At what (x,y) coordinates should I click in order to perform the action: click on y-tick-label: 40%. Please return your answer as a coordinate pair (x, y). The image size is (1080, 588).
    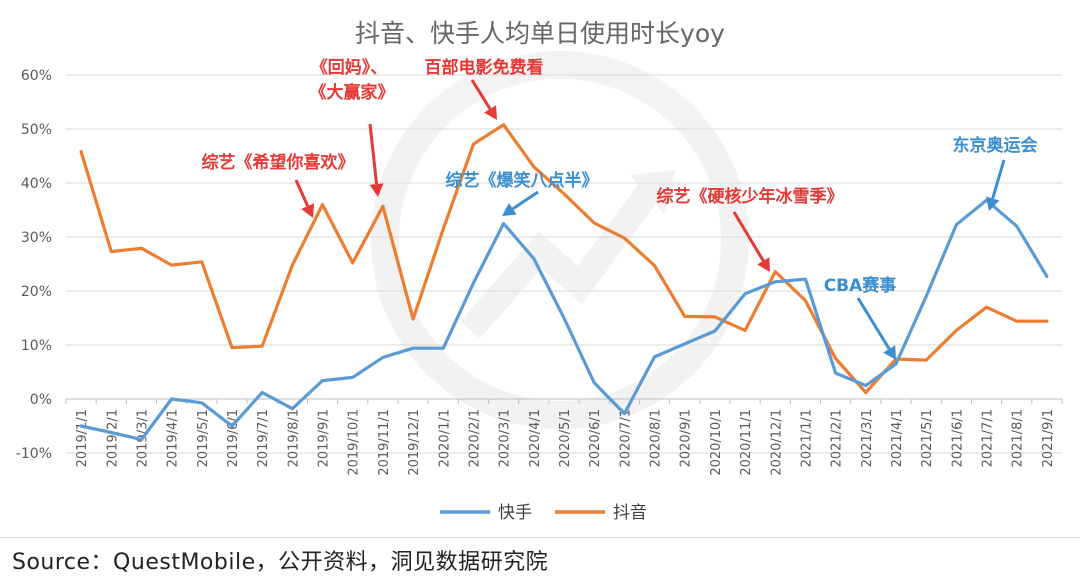
    Looking at the image, I should click on (36, 184).